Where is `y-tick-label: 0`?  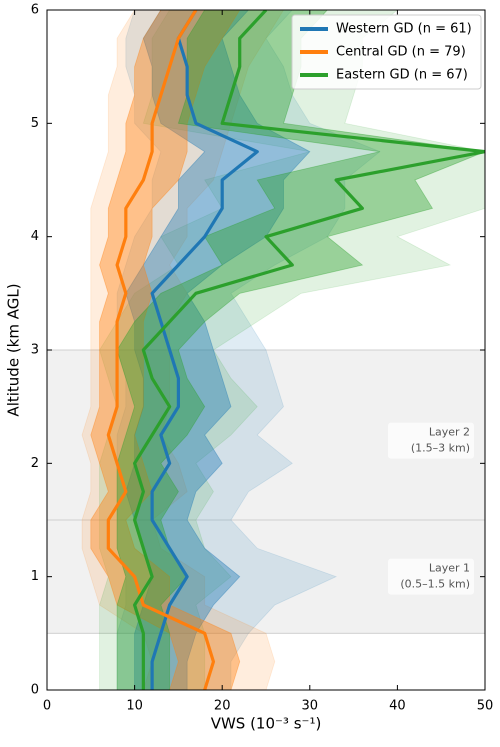
y-tick-label: 0 is located at coordinates (35, 690).